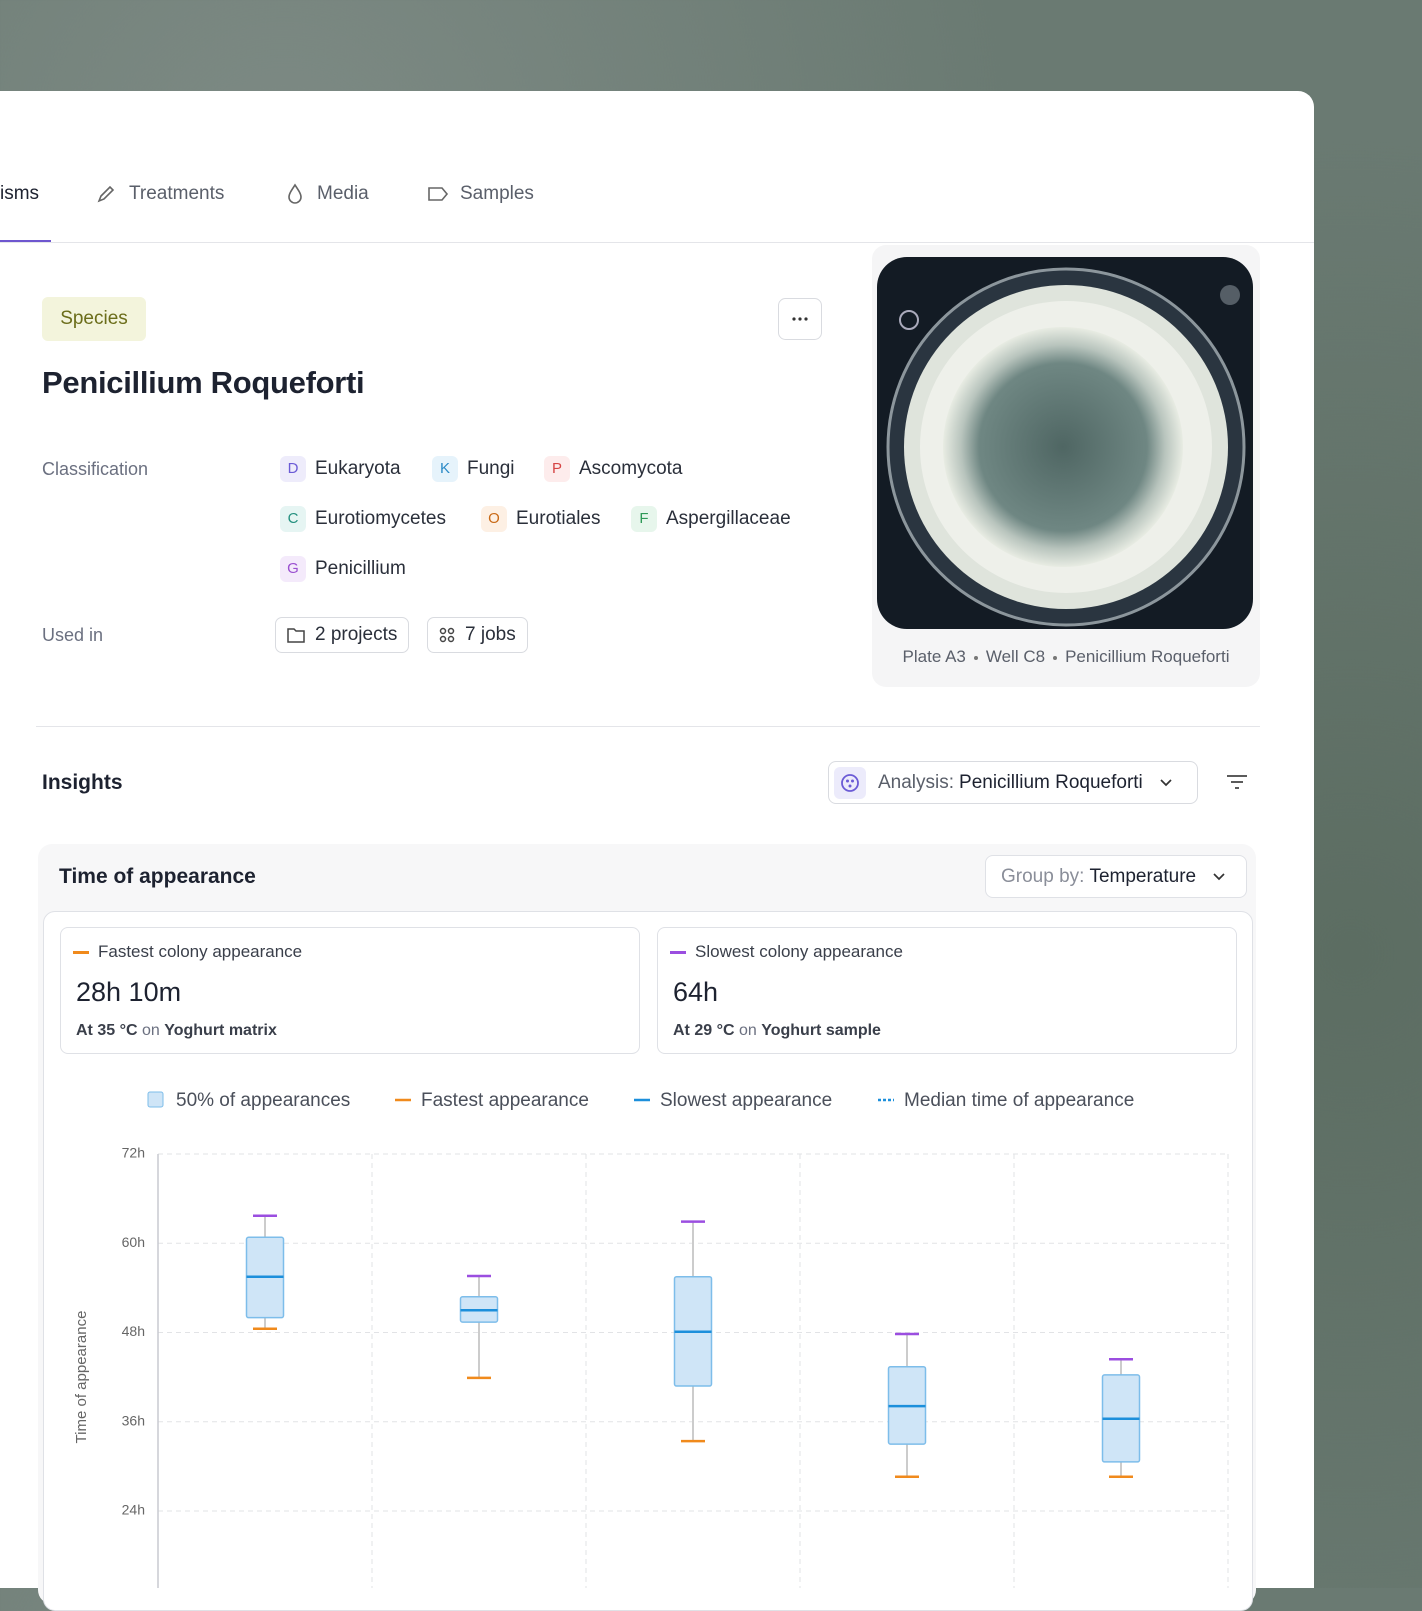 Image resolution: width=1422 pixels, height=1611 pixels. Describe the element at coordinates (133, 1242) in the screenshot. I see `y-tick-label: 60h` at that location.